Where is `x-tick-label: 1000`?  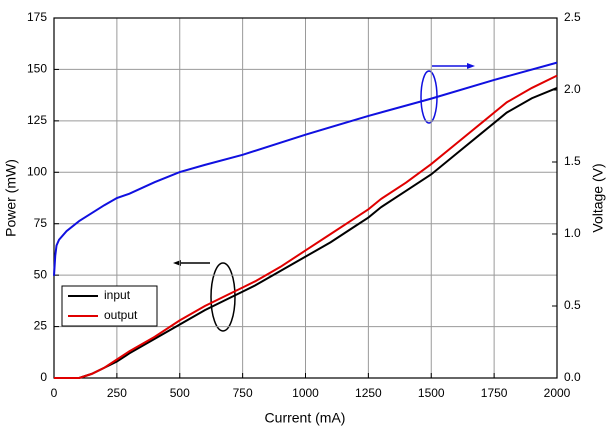
x-tick-label: 1000 is located at coordinates (305, 393).